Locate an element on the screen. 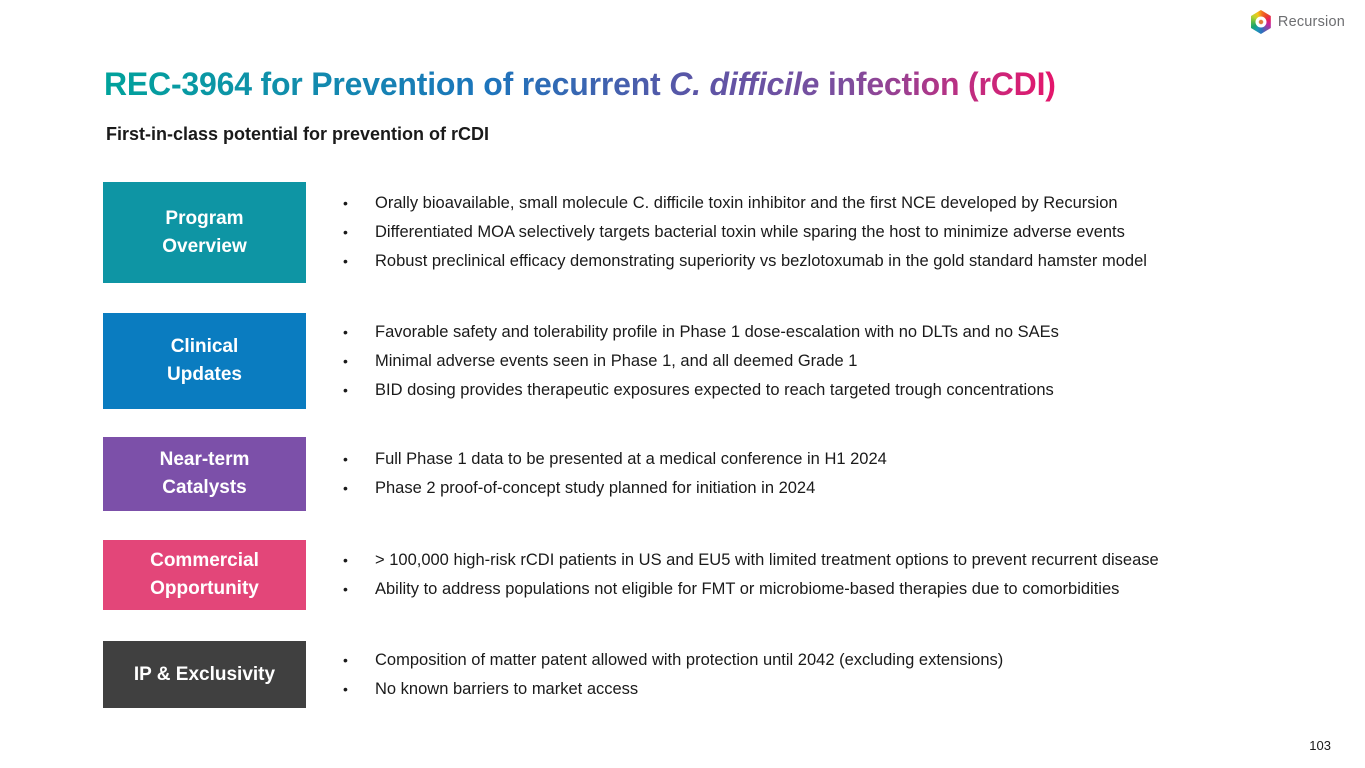 The width and height of the screenshot is (1365, 768). title-segment-3: infection (rCDI) is located at coordinates (937, 84).